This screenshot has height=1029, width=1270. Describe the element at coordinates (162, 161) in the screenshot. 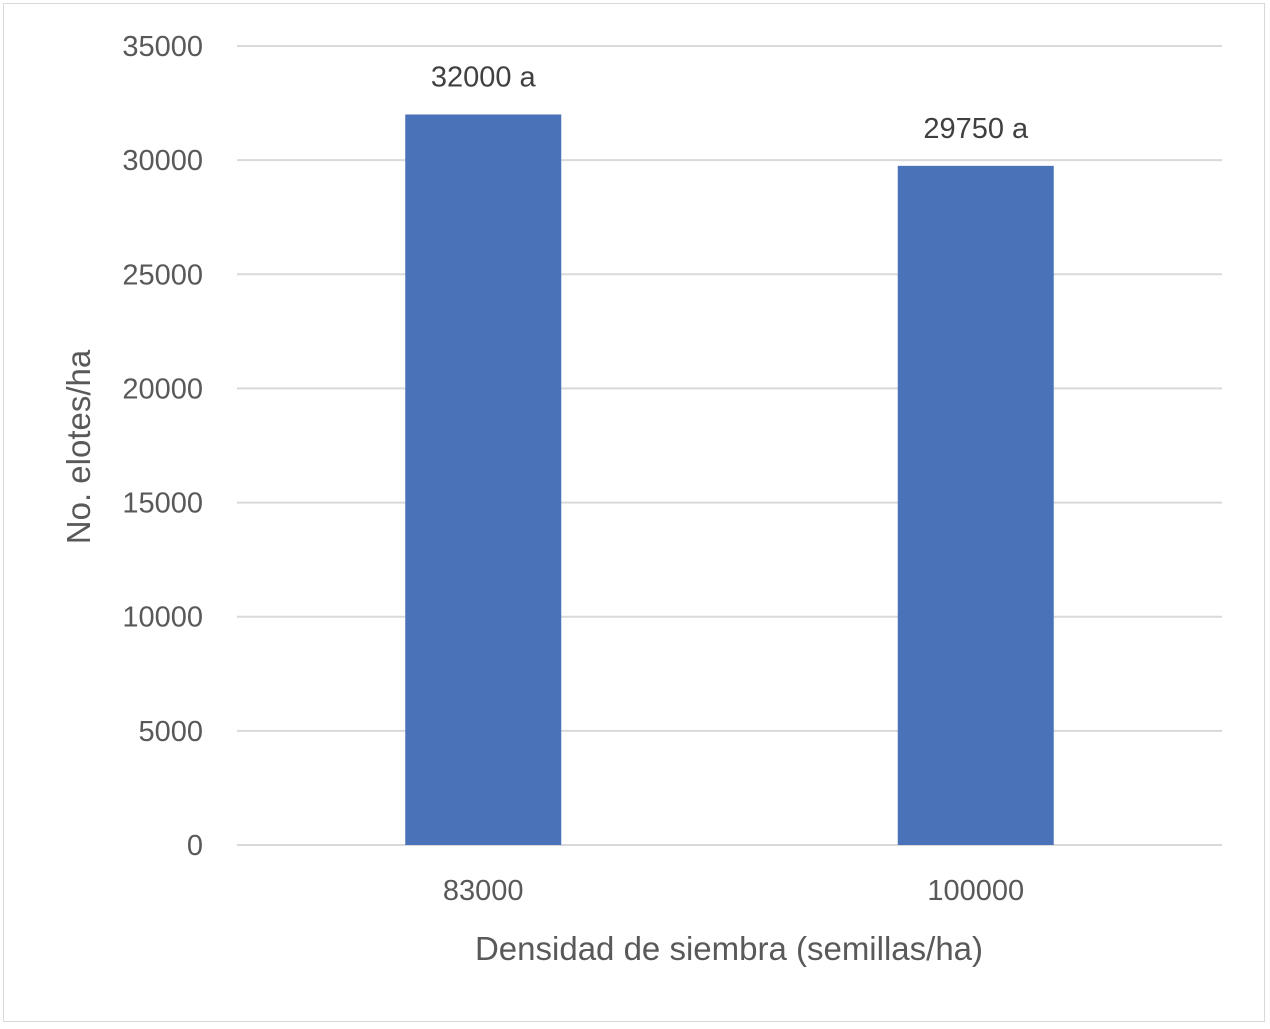

I see `y-tick-label: 30000` at that location.